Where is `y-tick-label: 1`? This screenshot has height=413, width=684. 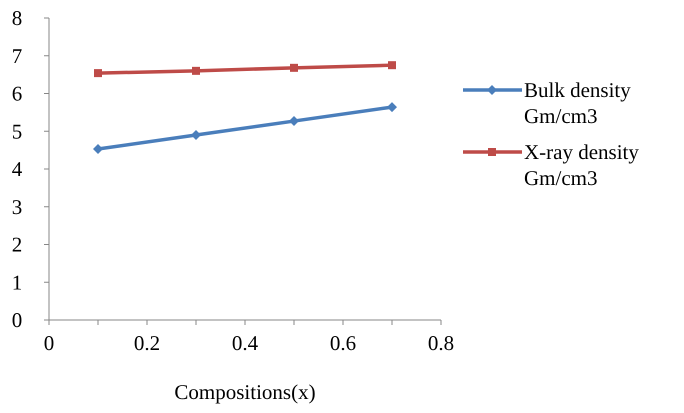 y-tick-label: 1 is located at coordinates (17, 282).